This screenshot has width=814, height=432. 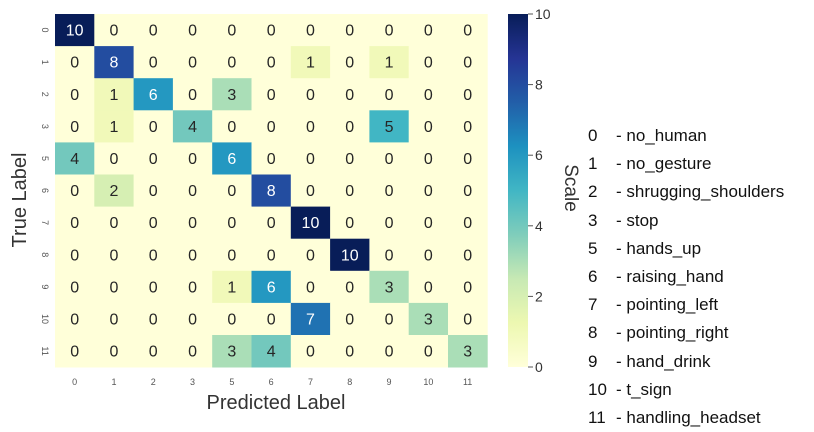 What do you see at coordinates (593, 164) in the screenshot?
I see `legend-item-code: 1` at bounding box center [593, 164].